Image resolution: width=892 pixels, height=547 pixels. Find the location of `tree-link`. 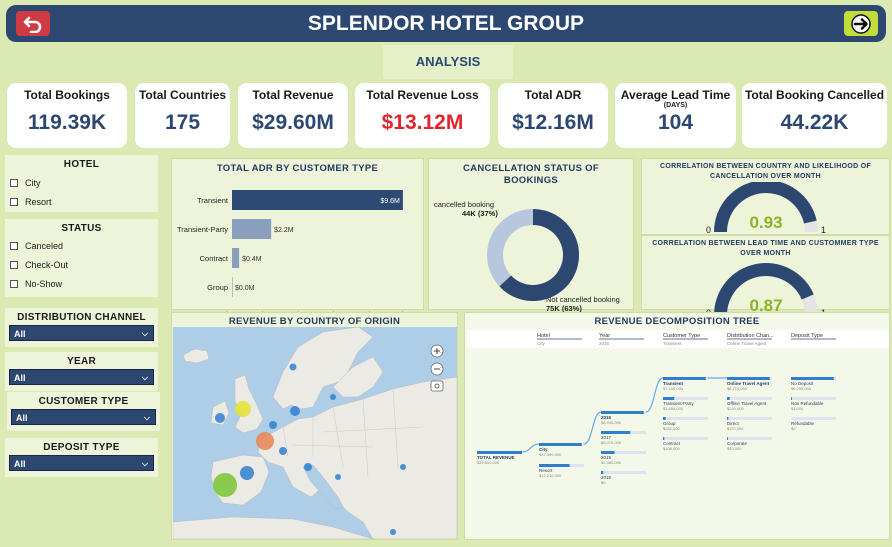

tree-link is located at coordinates (592, 428).